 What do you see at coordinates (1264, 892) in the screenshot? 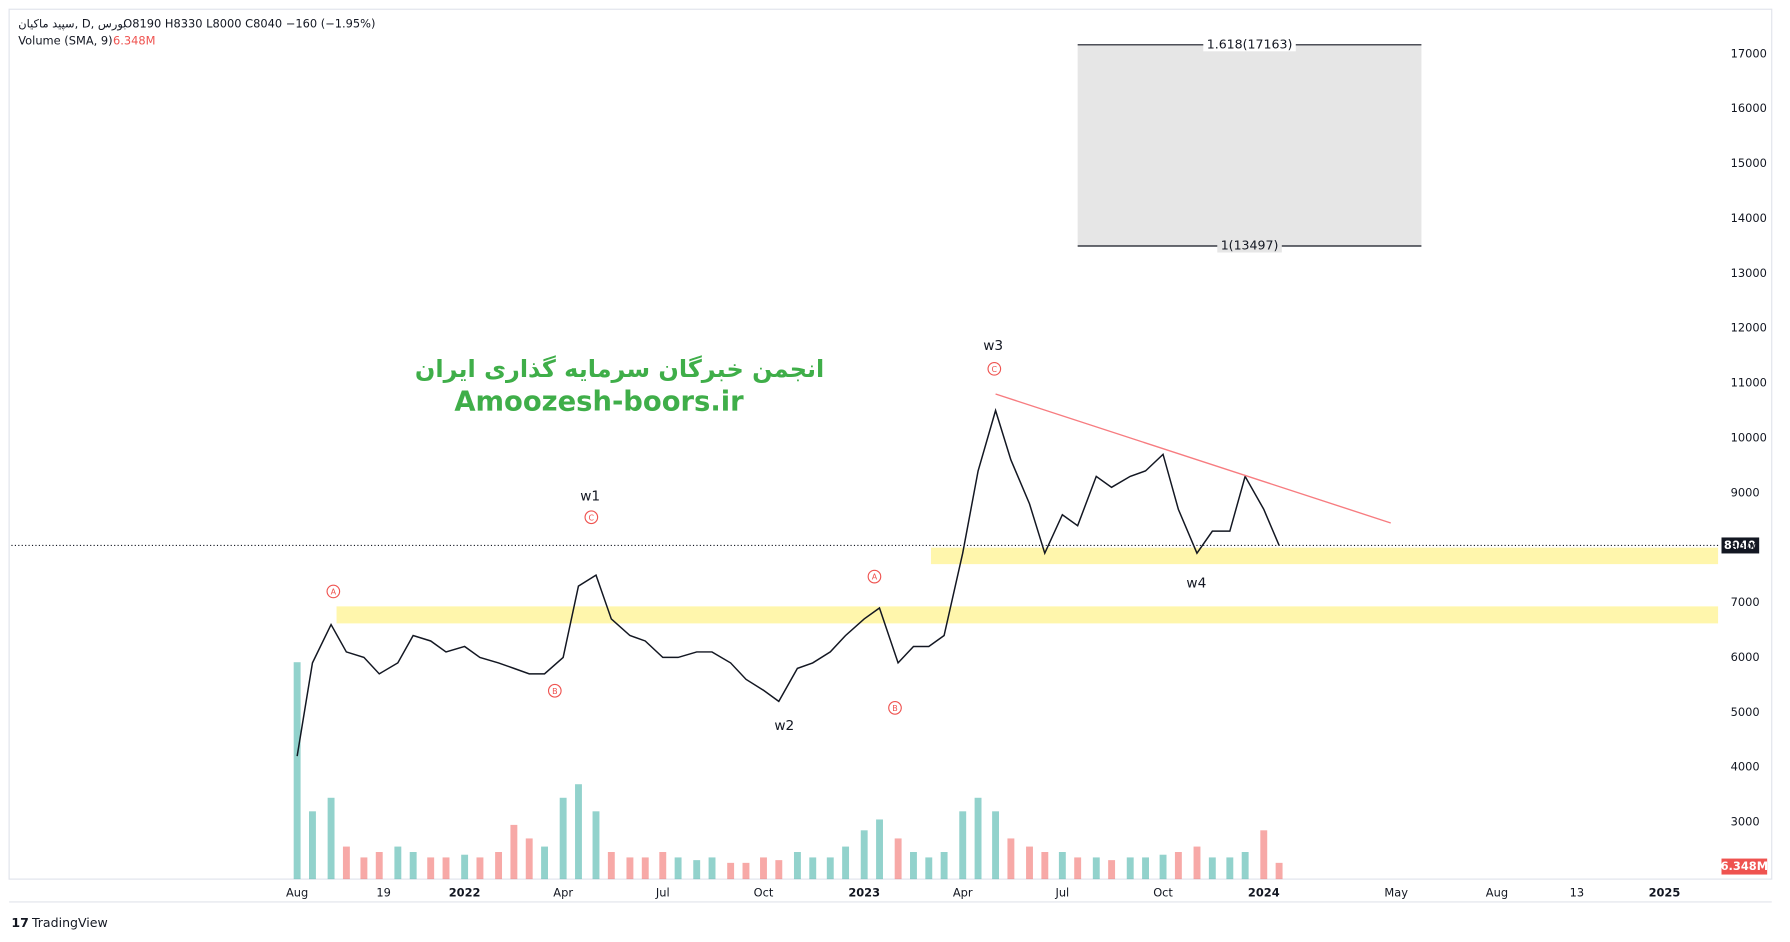
I see `x-tick-label: 2024` at bounding box center [1264, 892].